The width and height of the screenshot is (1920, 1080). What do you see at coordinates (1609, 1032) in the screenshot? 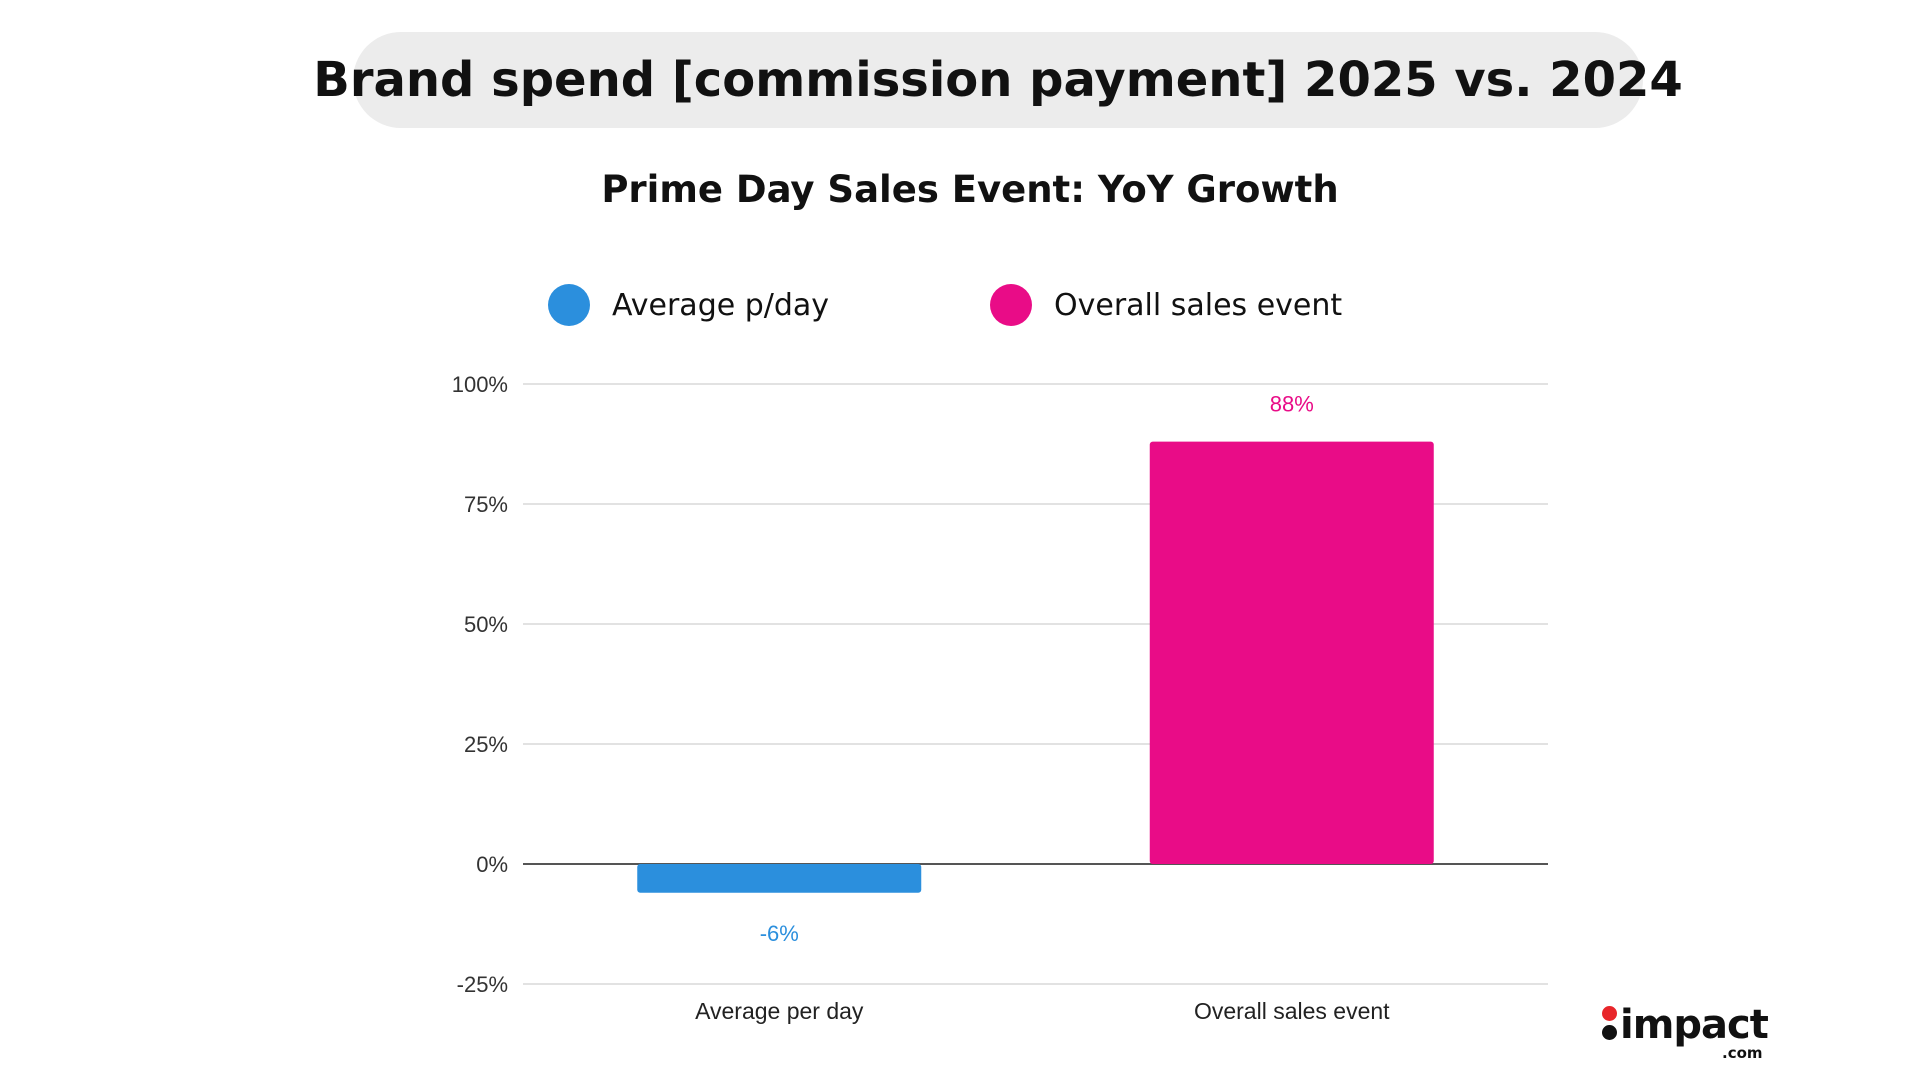
I see `logo-black-dot` at bounding box center [1609, 1032].